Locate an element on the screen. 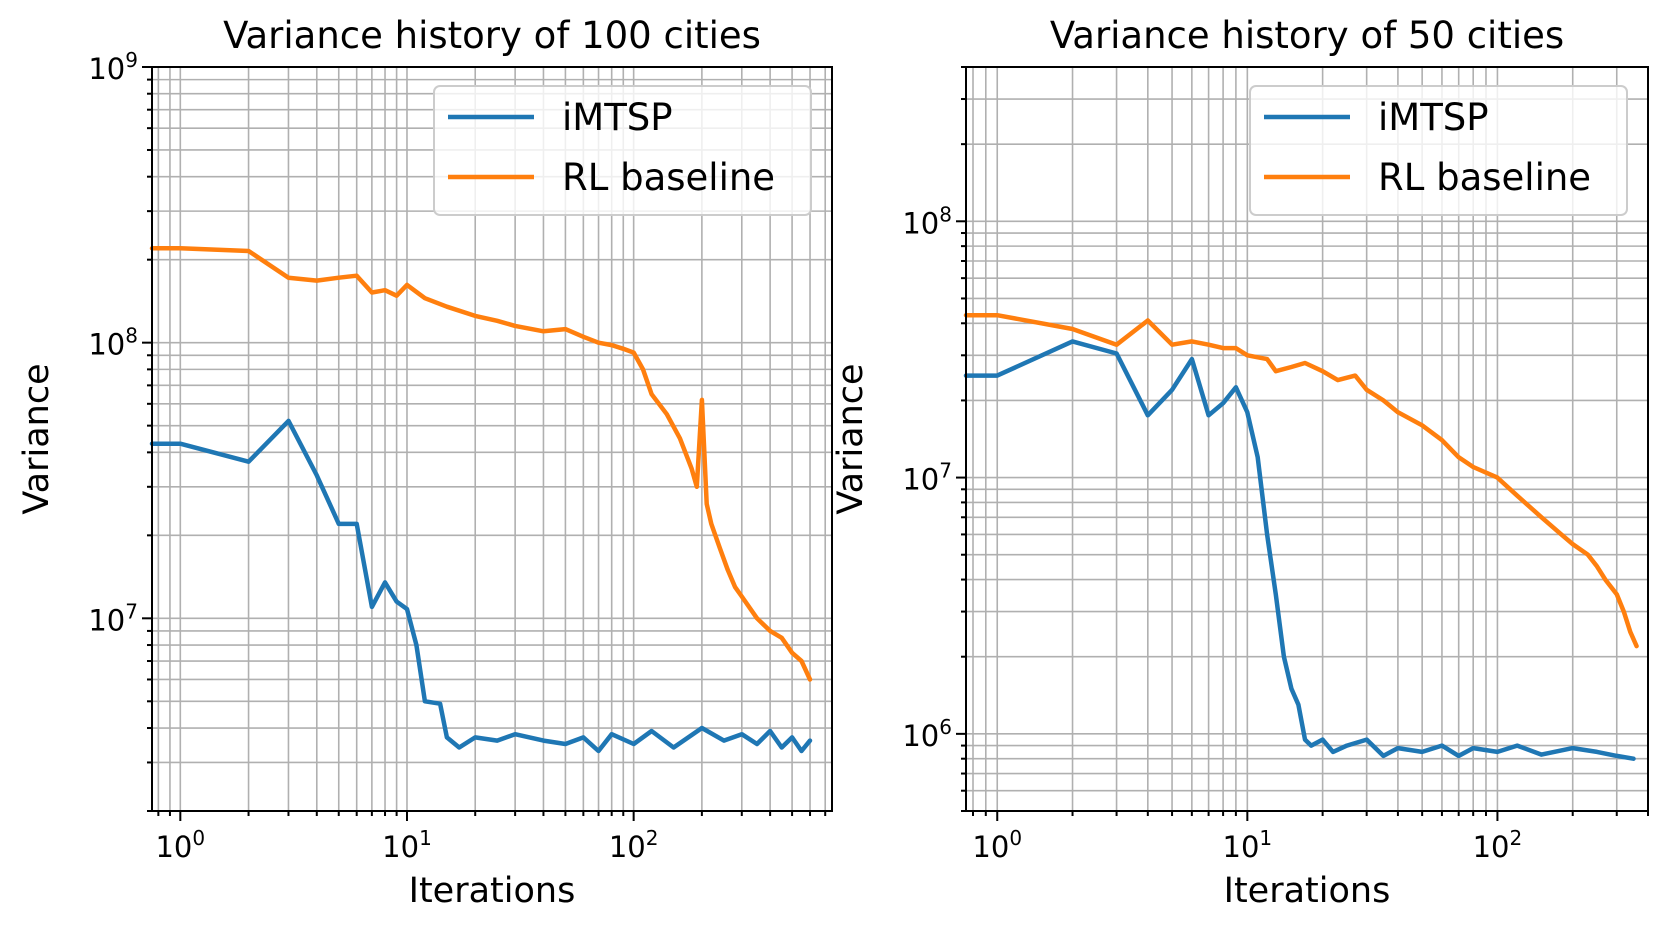 This screenshot has height=929, width=1660. chart-title: Variance history of 100 cities is located at coordinates (492, 35).